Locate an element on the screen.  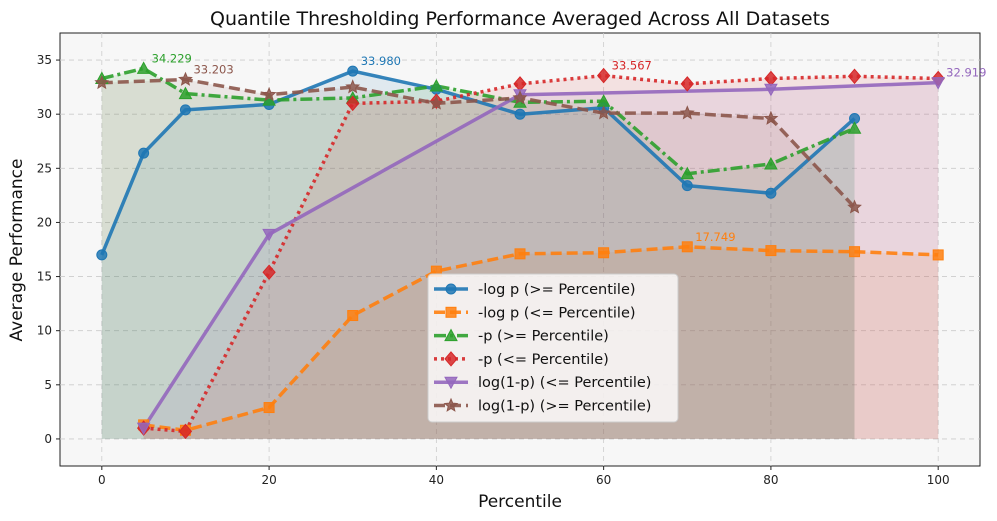
x-tick-label: 60 is located at coordinates (603, 480).